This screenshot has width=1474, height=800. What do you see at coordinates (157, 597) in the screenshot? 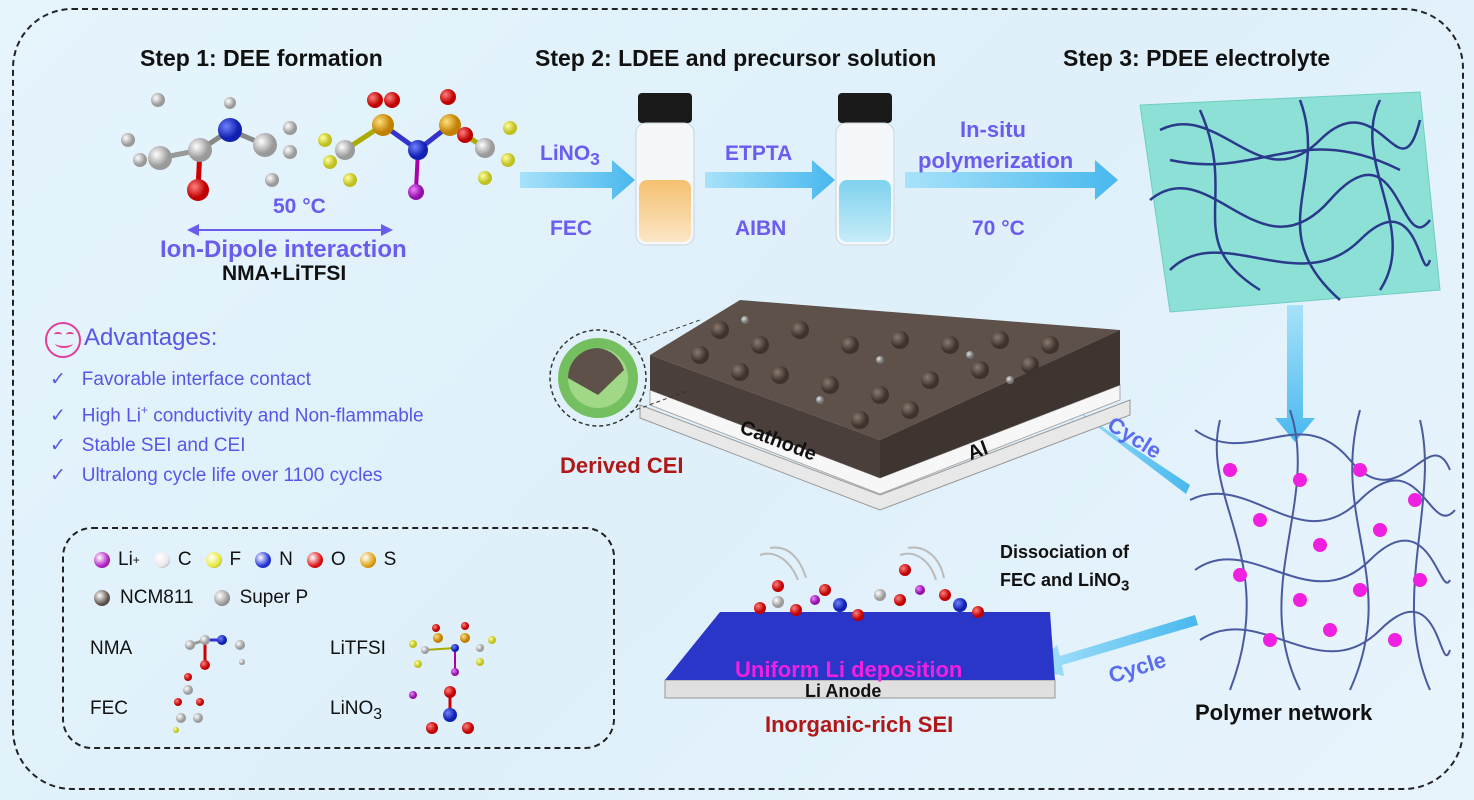
I see `legend-material-label: NCM811` at bounding box center [157, 597].